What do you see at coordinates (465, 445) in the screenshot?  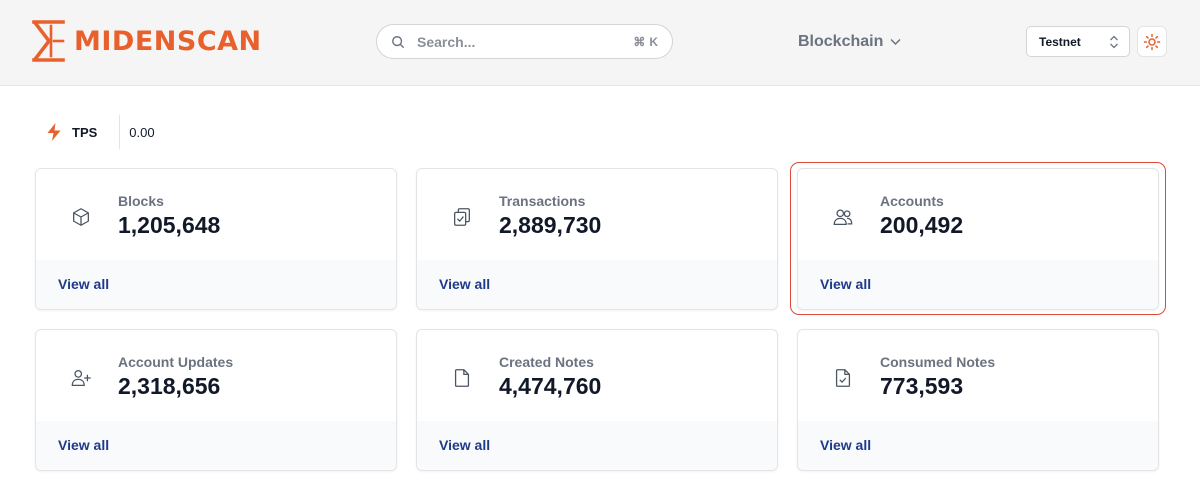 I see `view-all-created-notes-link: View all` at bounding box center [465, 445].